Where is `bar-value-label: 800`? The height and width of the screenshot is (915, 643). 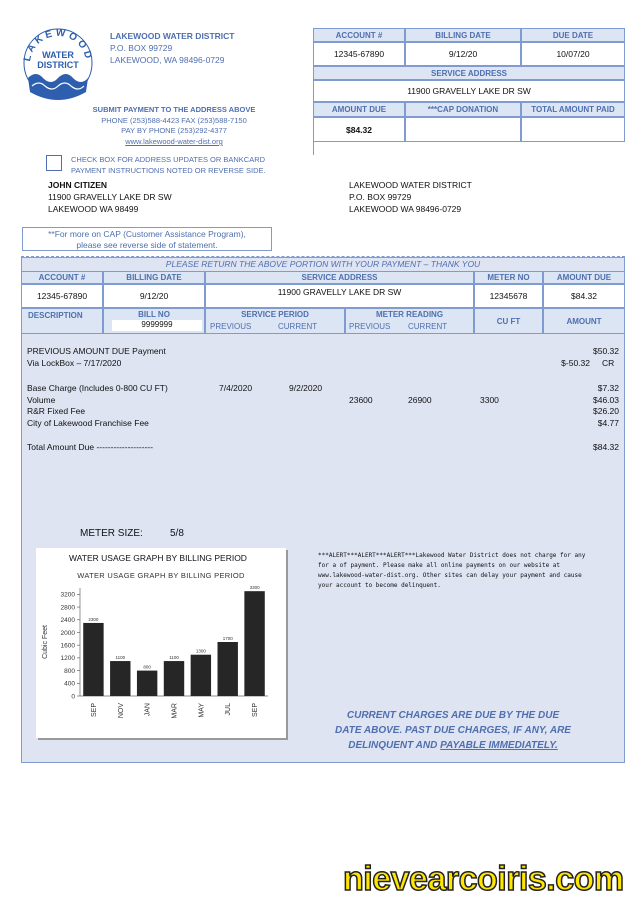
bar-value-label: 800 is located at coordinates (147, 667).